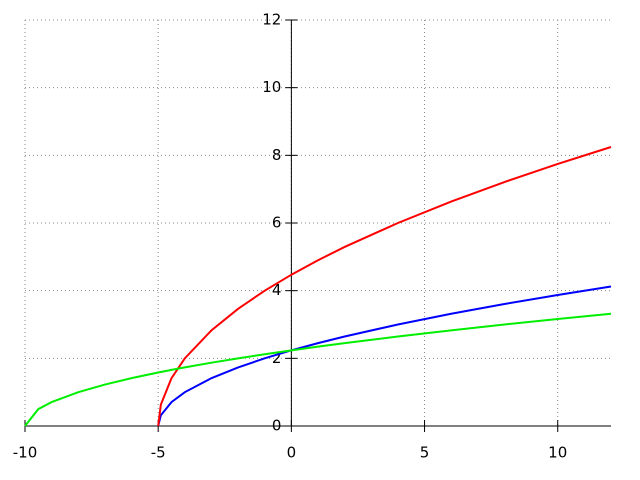 This screenshot has height=480, width=640. Describe the element at coordinates (277, 223) in the screenshot. I see `y-tick-label: 6` at that location.